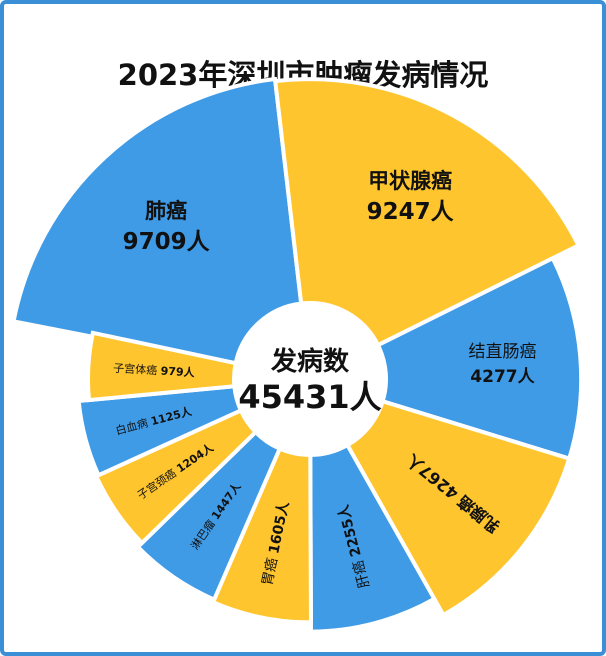 The image size is (606, 656). Describe the element at coordinates (411, 212) in the screenshot. I see `slice-value-2: 9247人` at that location.